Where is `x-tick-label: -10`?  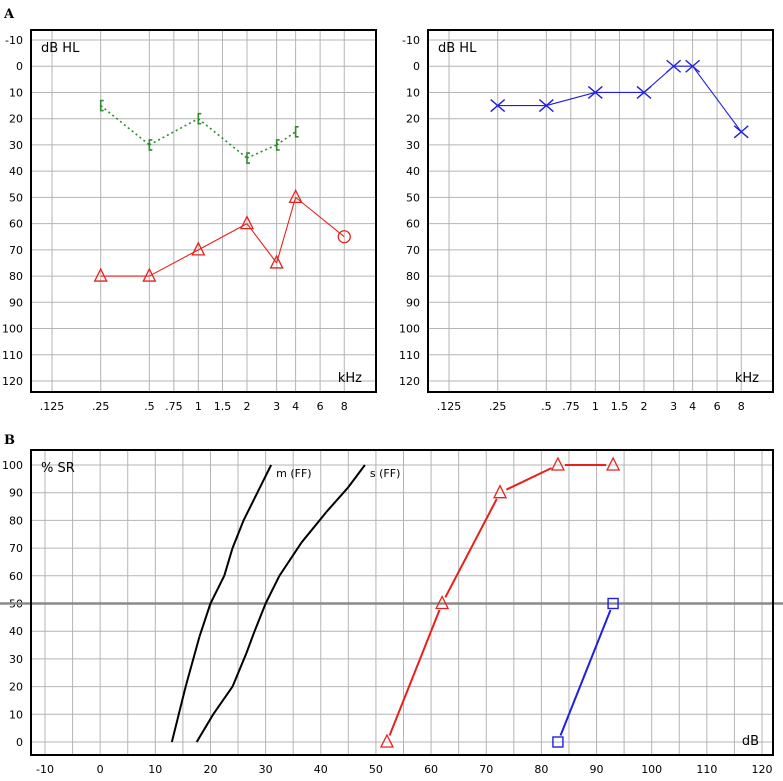
x-tick-label: -10 is located at coordinates (45, 769).